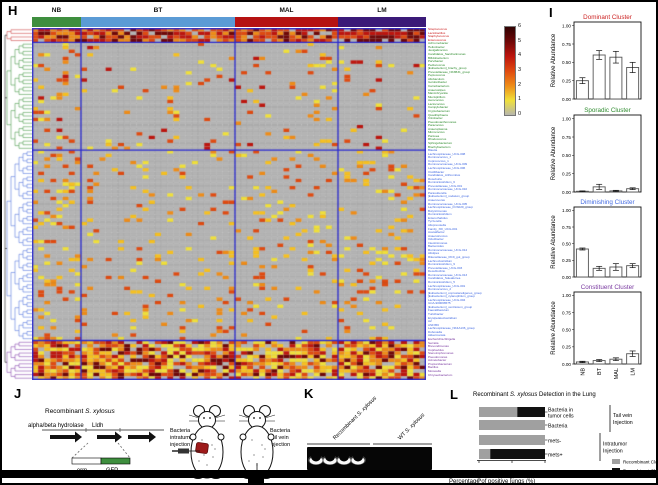 Image resolution: width=658 pixels, height=485 pixels. I want to click on taxon-label: Peptococcus, so click(437, 75).